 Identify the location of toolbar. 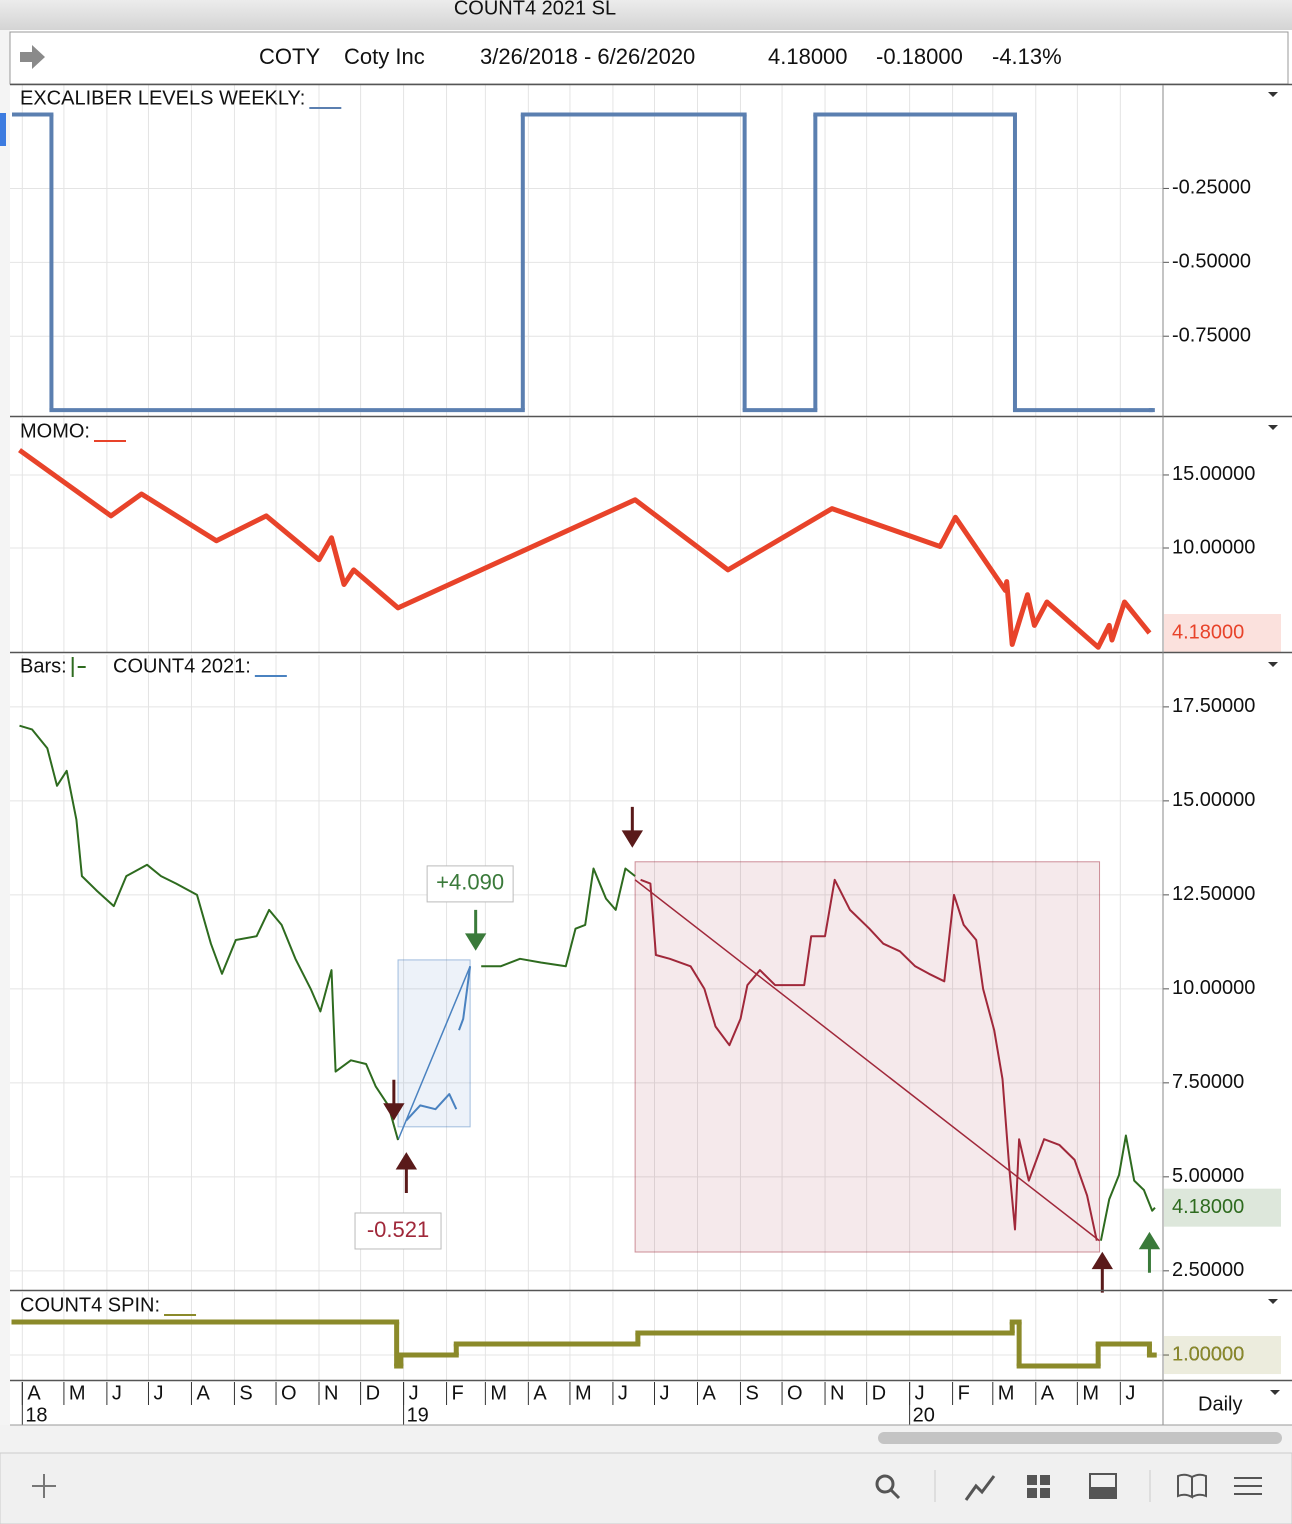
(646, 1488).